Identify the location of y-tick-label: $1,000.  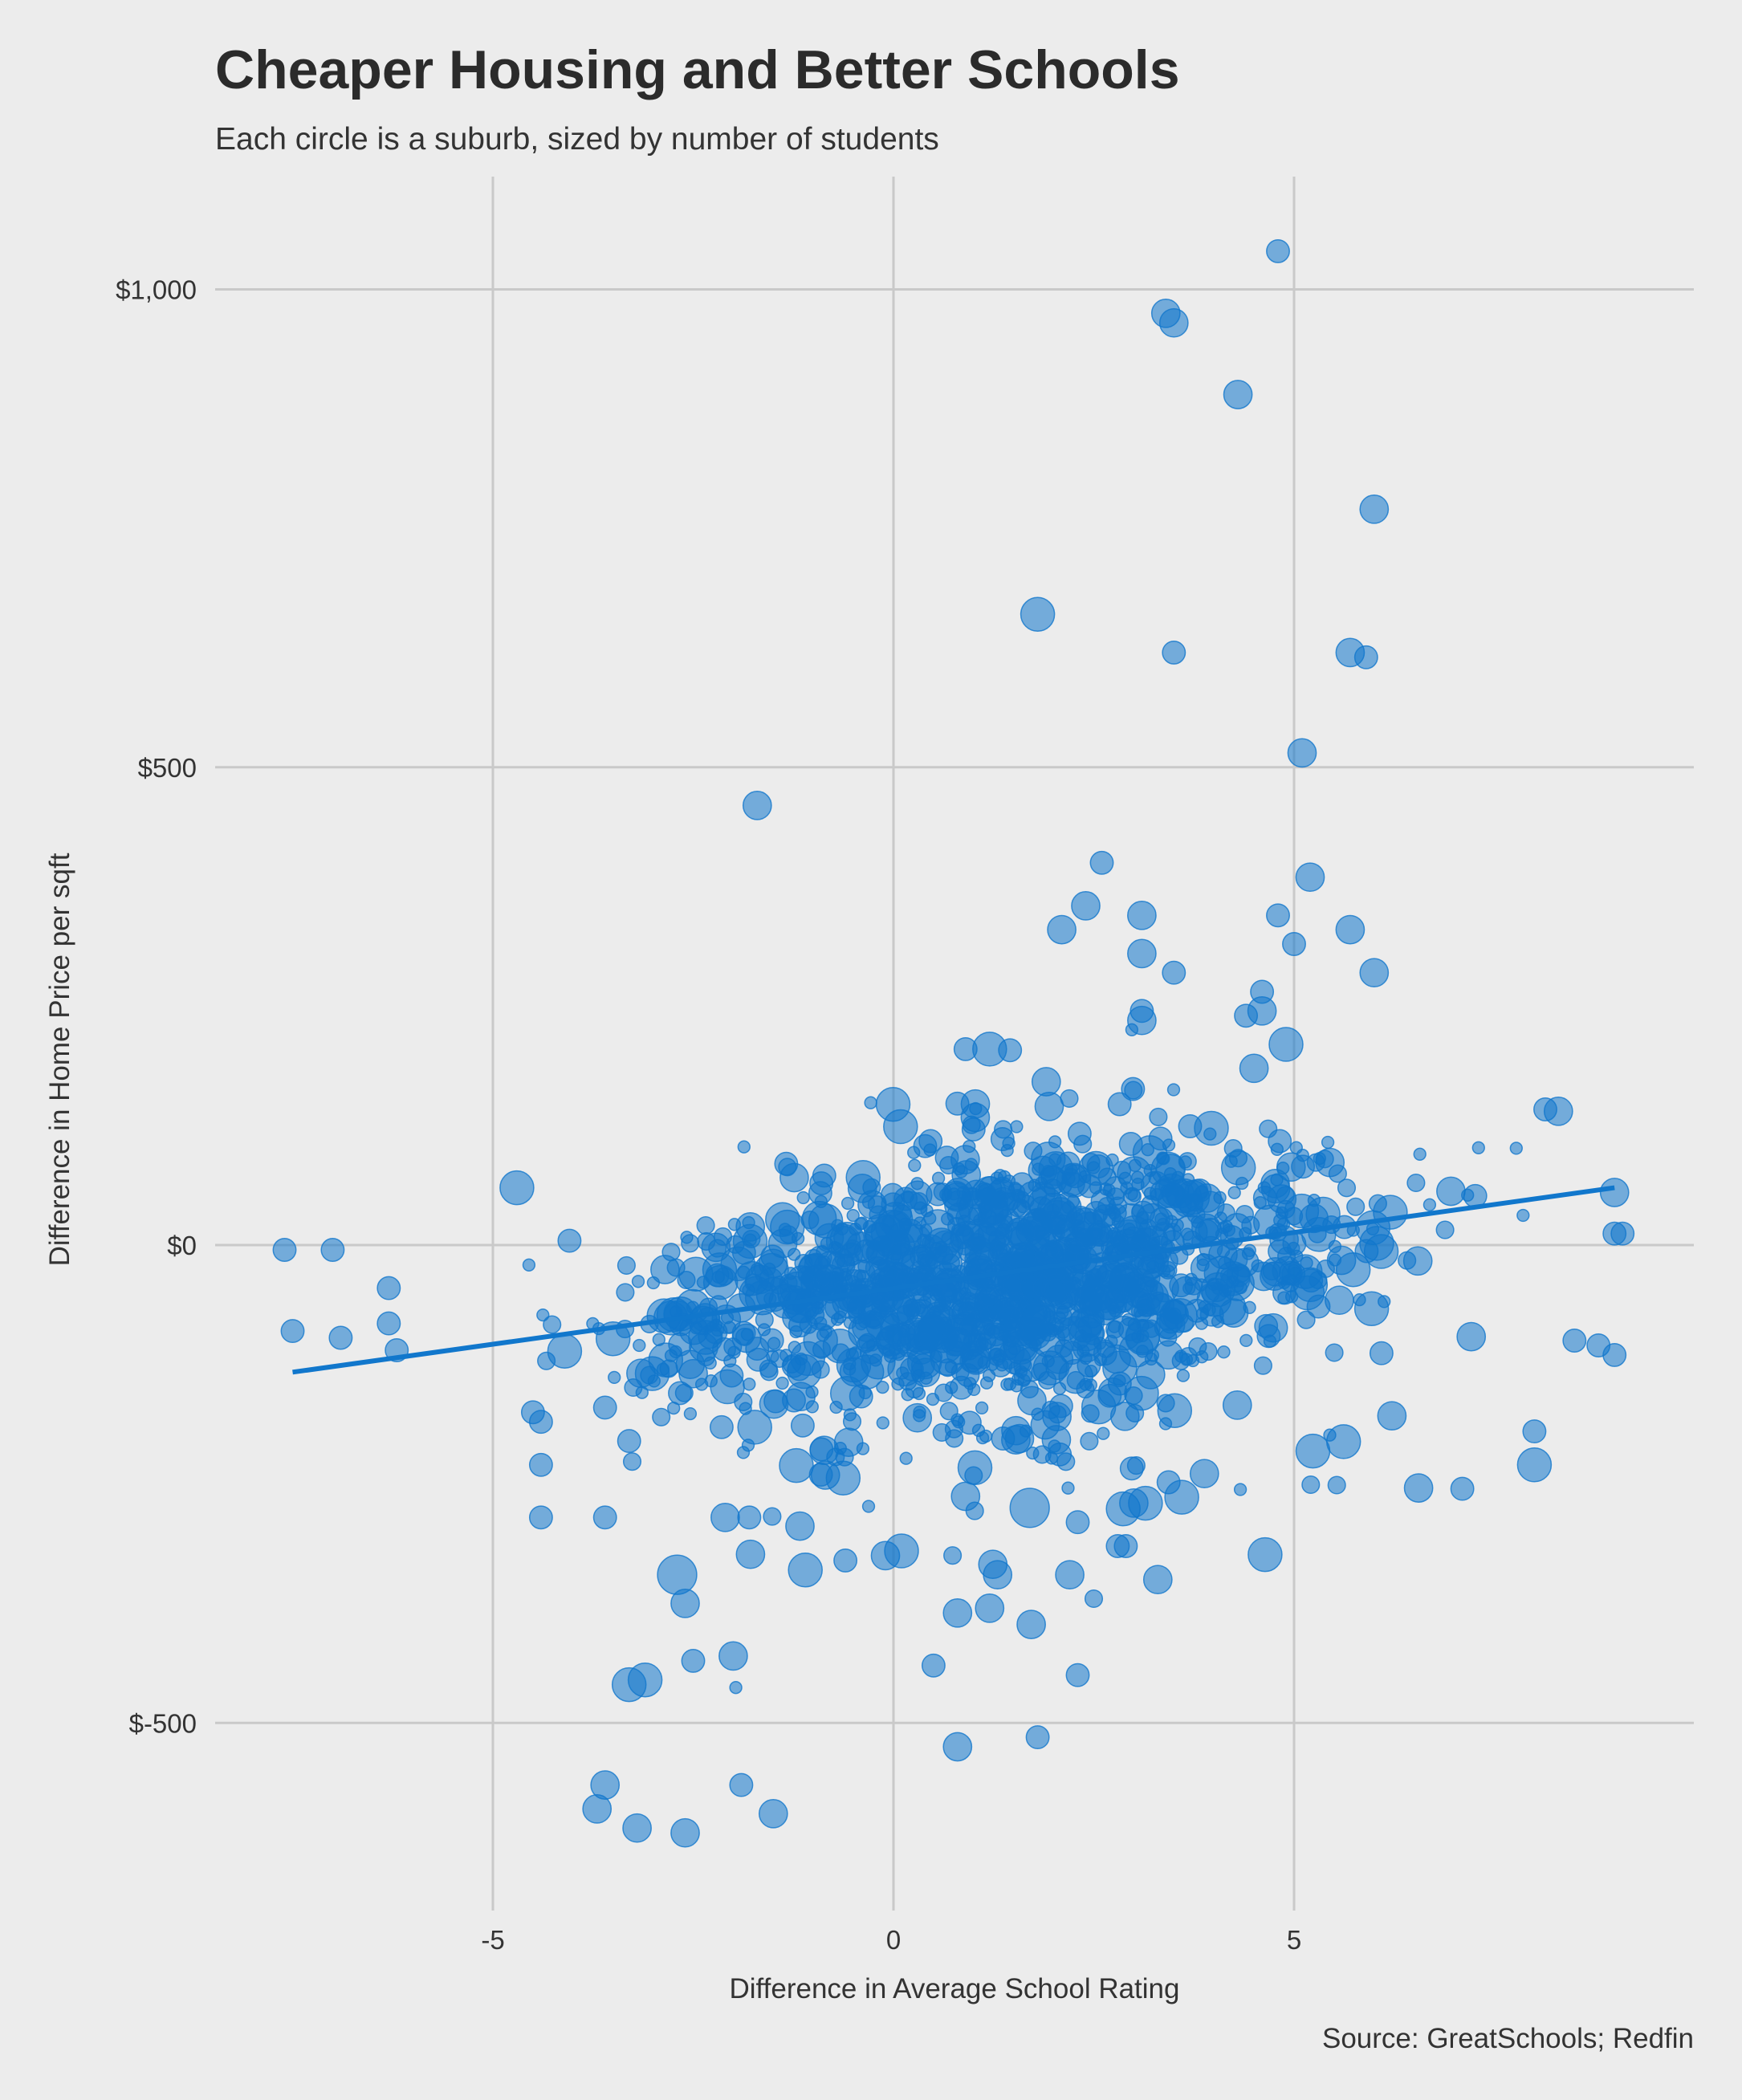
(156, 290).